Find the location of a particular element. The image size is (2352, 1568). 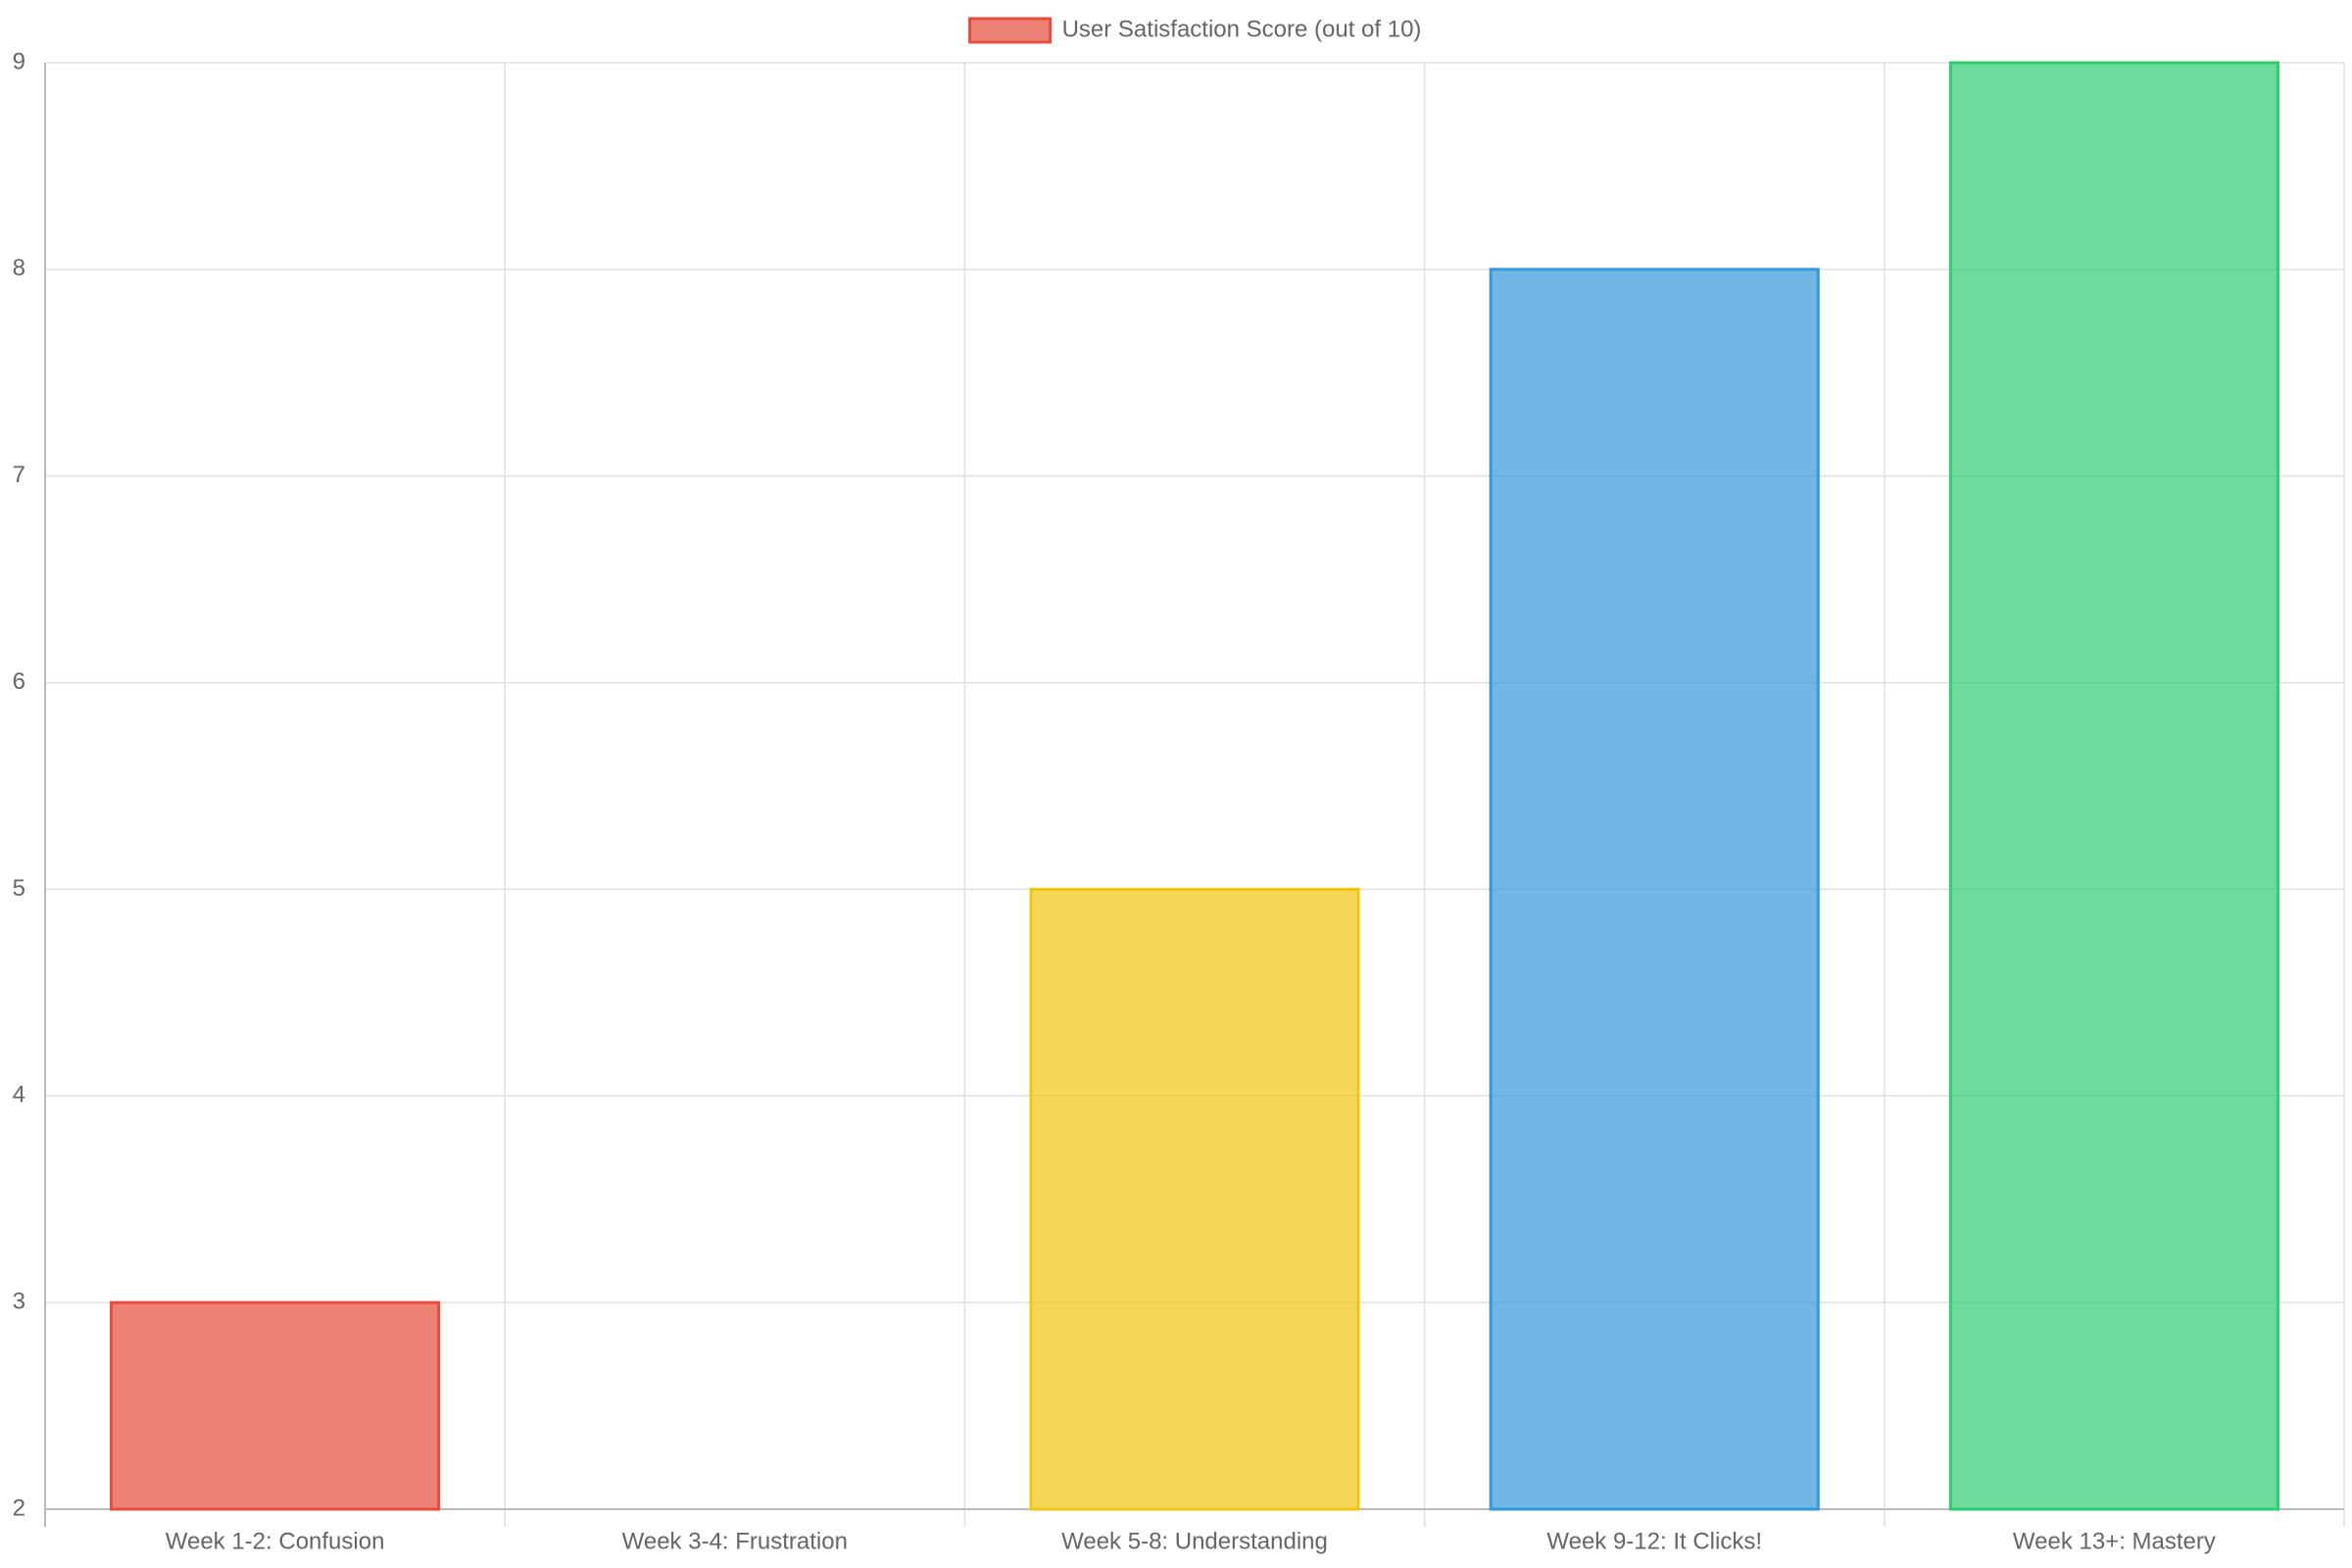

x-tick-label: Week 3-4: Frustration is located at coordinates (735, 1541).